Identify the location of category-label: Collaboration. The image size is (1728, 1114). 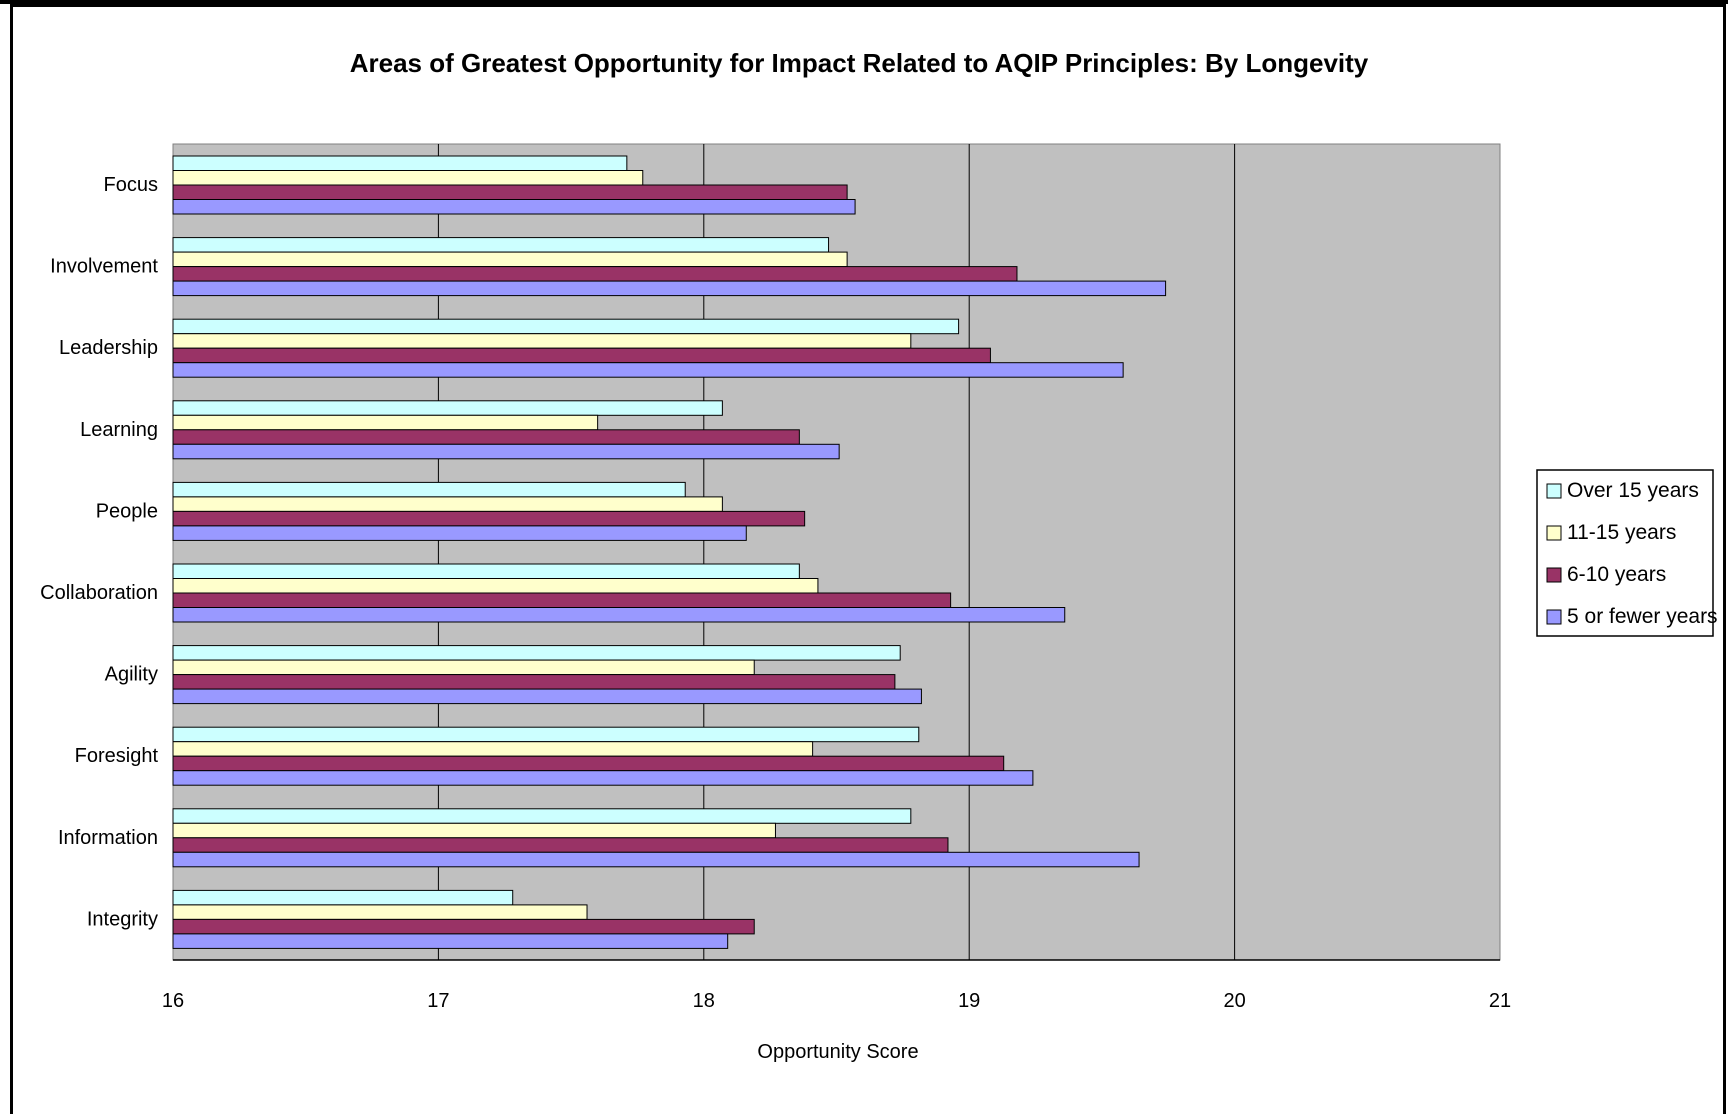
(99, 593).